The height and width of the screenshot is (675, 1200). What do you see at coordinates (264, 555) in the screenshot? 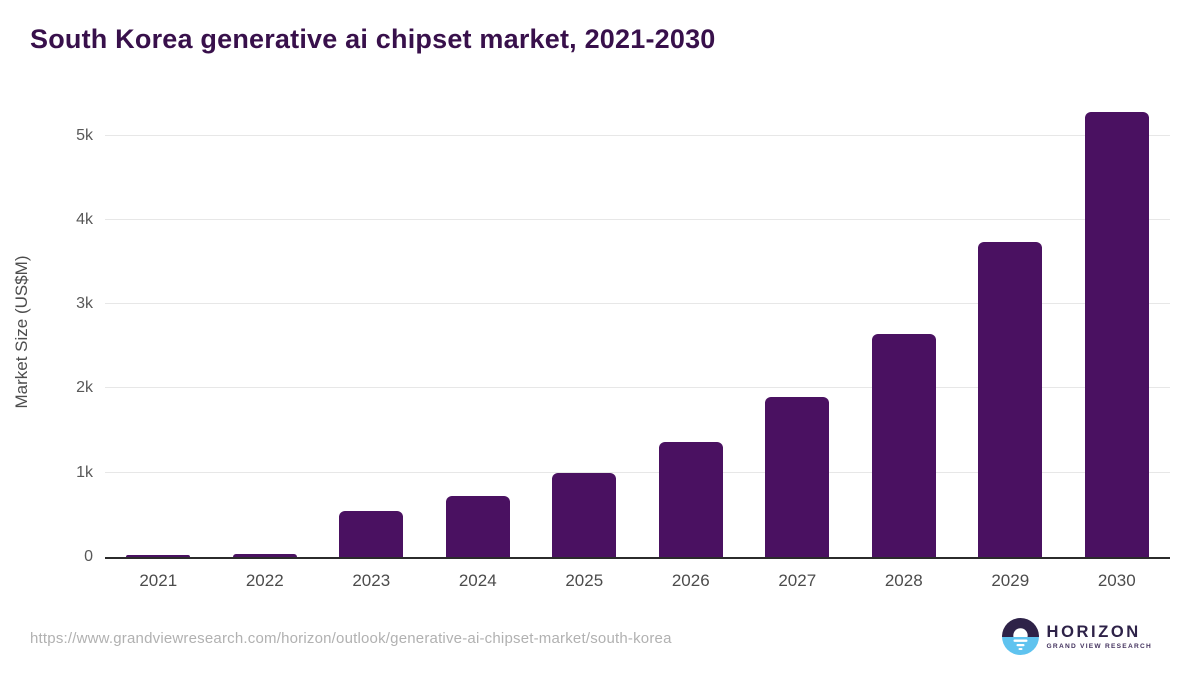
I see `bar-2022` at bounding box center [264, 555].